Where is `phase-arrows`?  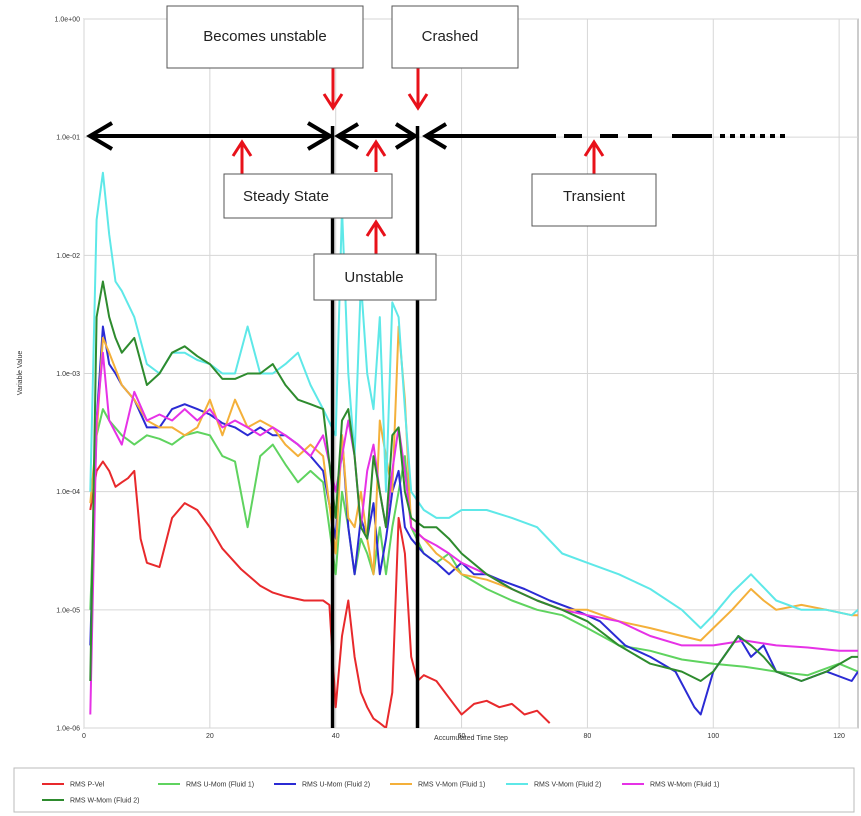
phase-arrows is located at coordinates (438, 136).